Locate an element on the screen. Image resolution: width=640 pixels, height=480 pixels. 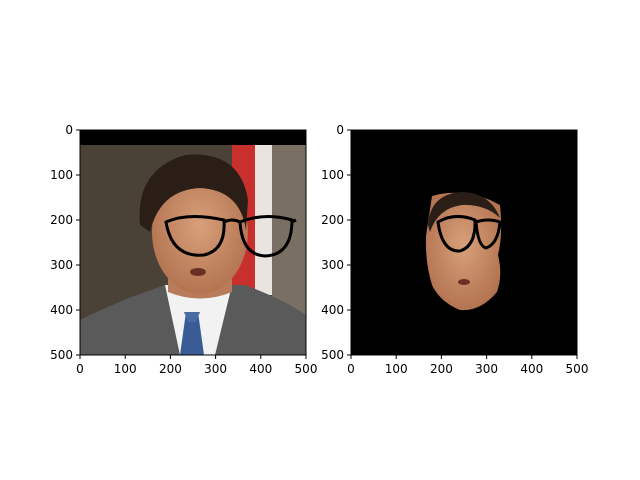
x-tick-label-left: 200 is located at coordinates (170, 369).